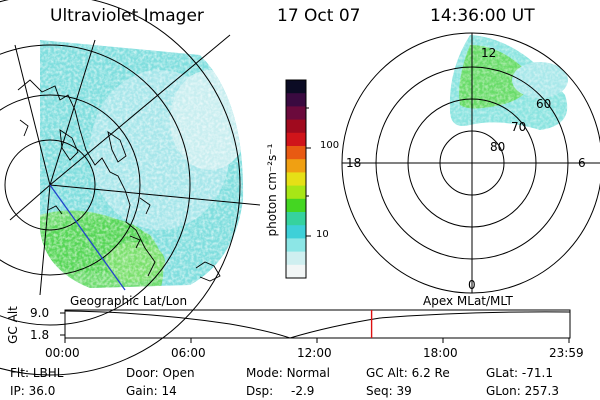 This screenshot has height=400, width=600. Describe the element at coordinates (566, 353) in the screenshot. I see `time-tick-2359: 23:59` at that location.